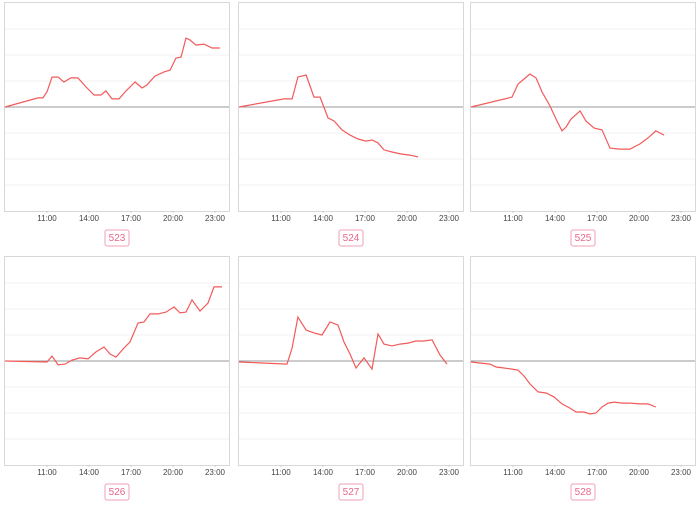  I want to click on chart-title: 523, so click(117, 238).